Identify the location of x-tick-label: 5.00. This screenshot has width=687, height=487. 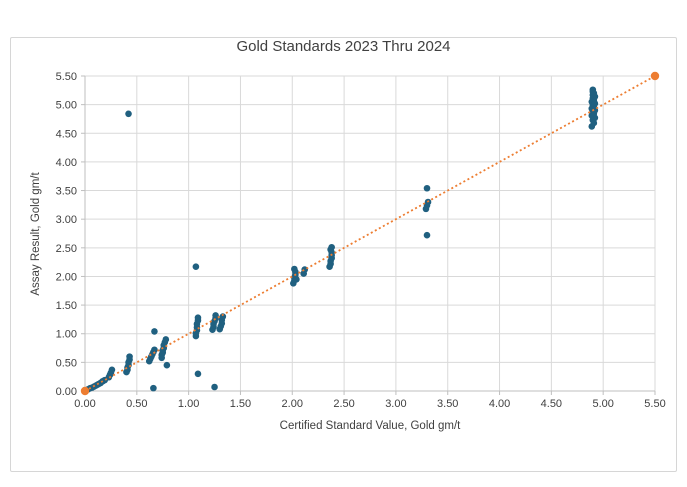
(602, 404).